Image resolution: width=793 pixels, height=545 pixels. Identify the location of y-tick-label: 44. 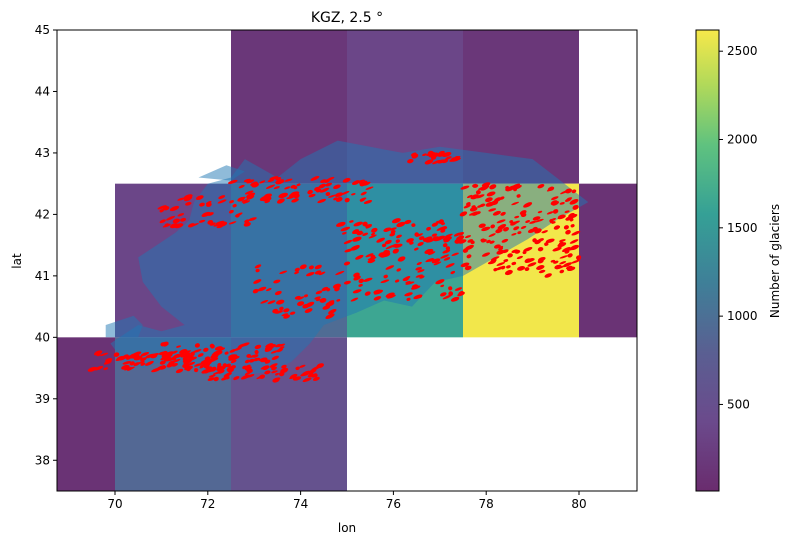
(42, 91).